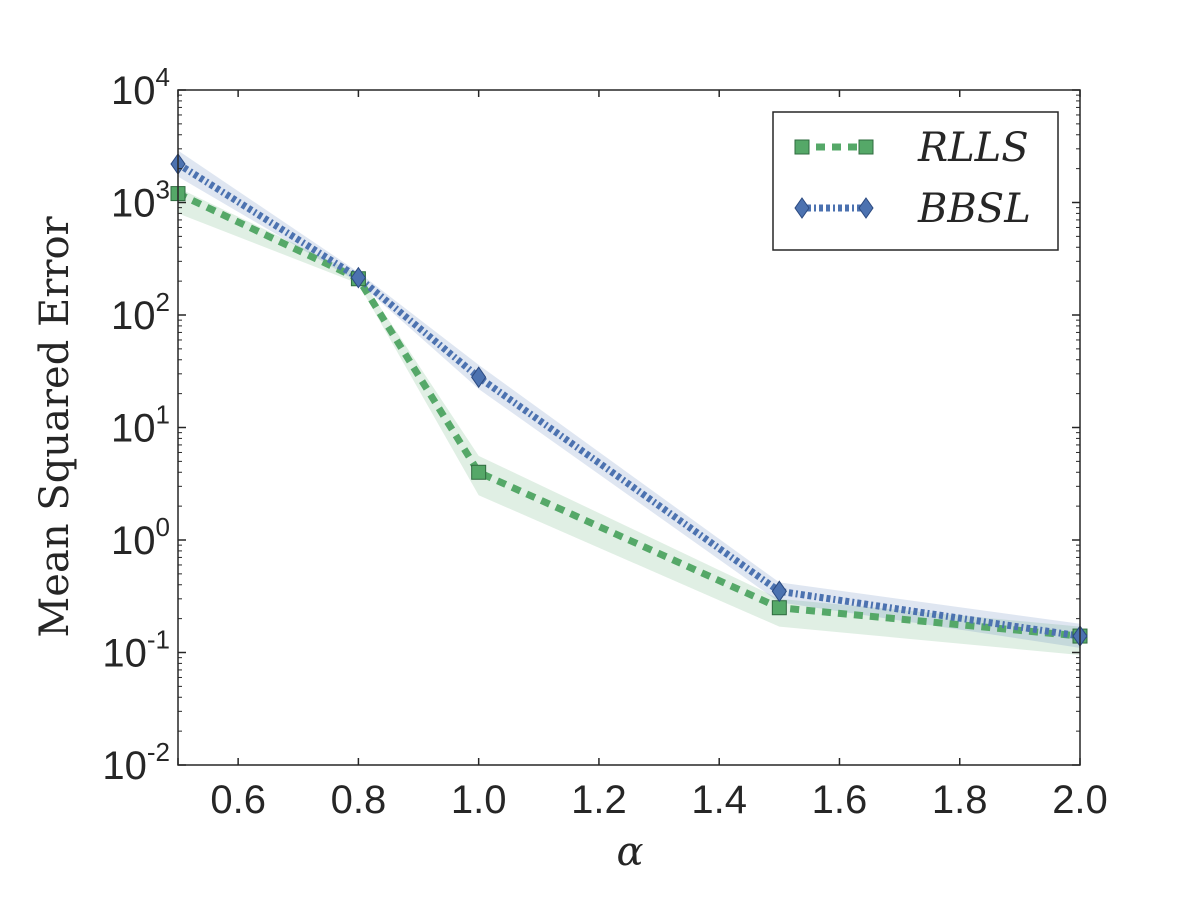 The image size is (1200, 900). What do you see at coordinates (973, 148) in the screenshot?
I see `legend-rlls-label: RLLS` at bounding box center [973, 148].